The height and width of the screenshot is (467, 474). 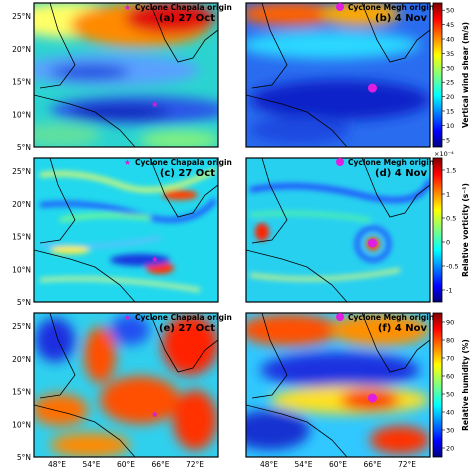 I want to click on panel-e: Cyclone Chapala origin ★ (e) 27 Oct, so click(x=132, y=385).